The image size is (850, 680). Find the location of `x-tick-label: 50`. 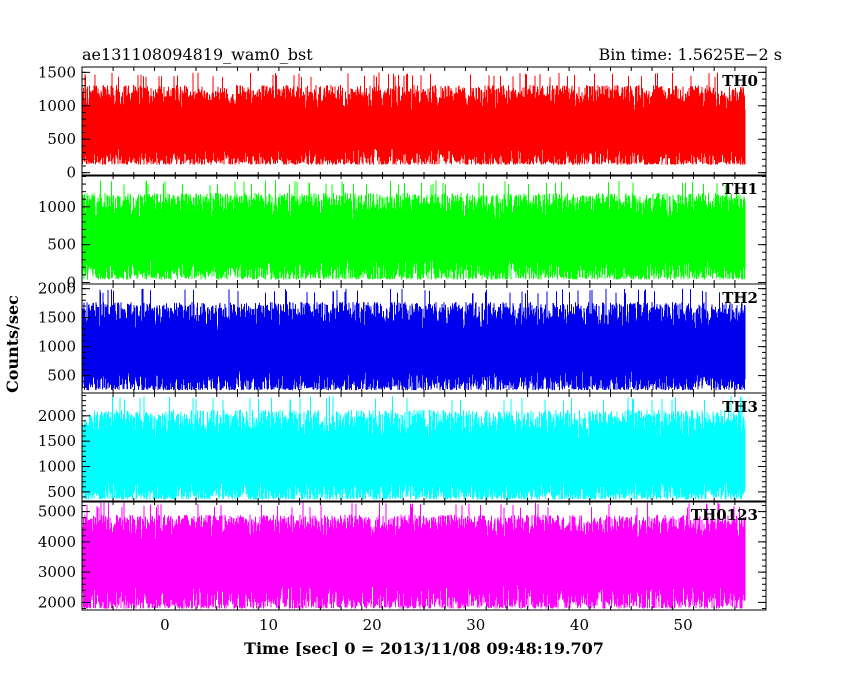

x-tick-label: 50 is located at coordinates (683, 625).